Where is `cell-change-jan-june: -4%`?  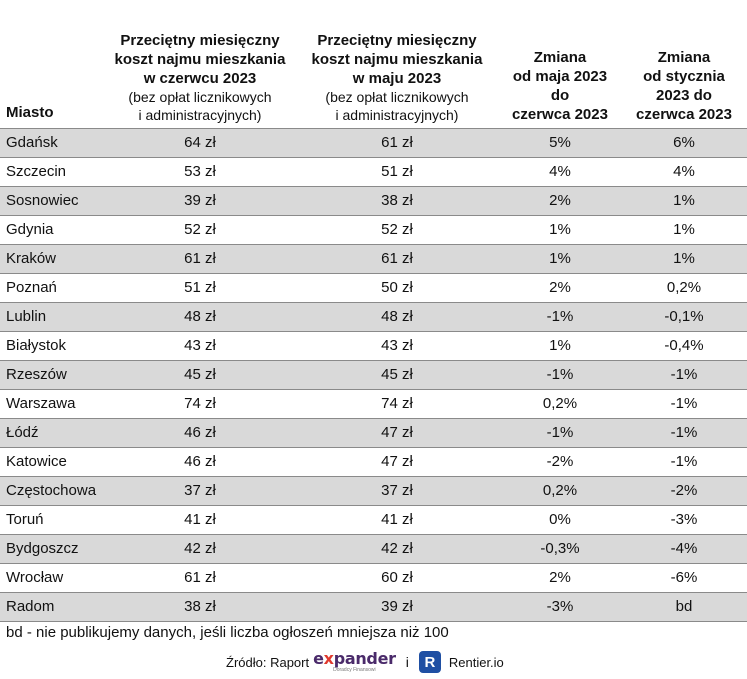
cell-change-jan-june: -4% is located at coordinates (684, 548).